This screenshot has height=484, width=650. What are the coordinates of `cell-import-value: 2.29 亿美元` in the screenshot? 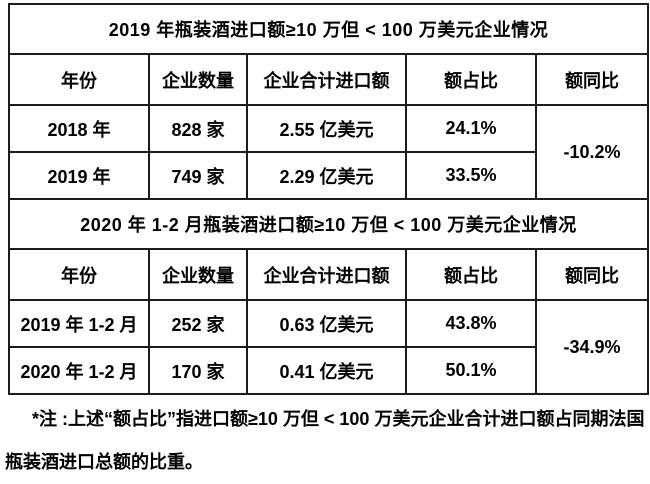 It's located at (326, 175).